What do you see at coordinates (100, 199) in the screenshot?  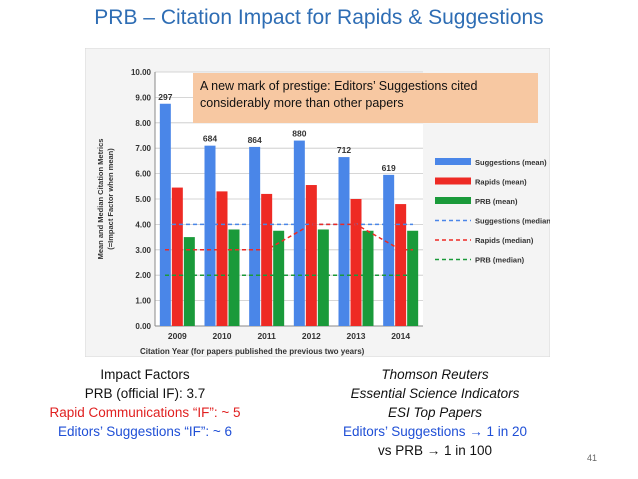 I see `y-axis-title: Mean and Median Citation Metrics` at bounding box center [100, 199].